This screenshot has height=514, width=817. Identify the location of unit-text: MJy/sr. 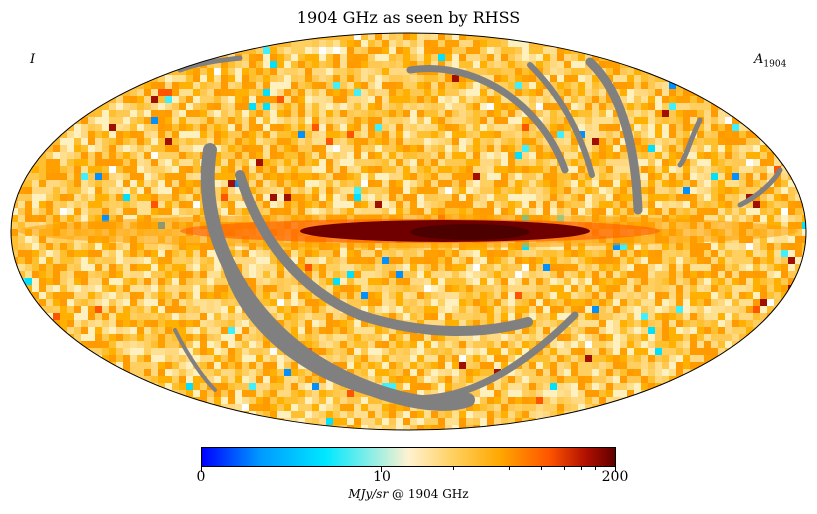
(368, 494).